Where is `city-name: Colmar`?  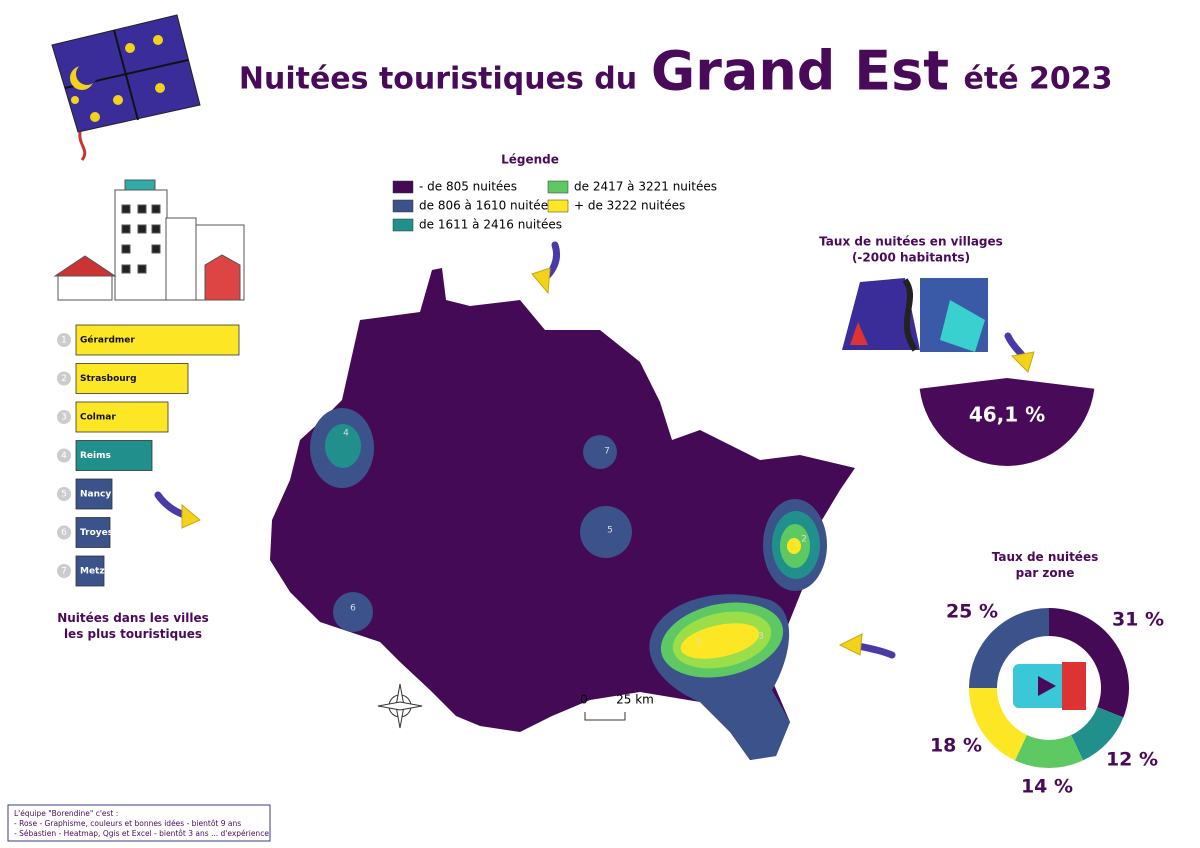 city-name: Colmar is located at coordinates (98, 418).